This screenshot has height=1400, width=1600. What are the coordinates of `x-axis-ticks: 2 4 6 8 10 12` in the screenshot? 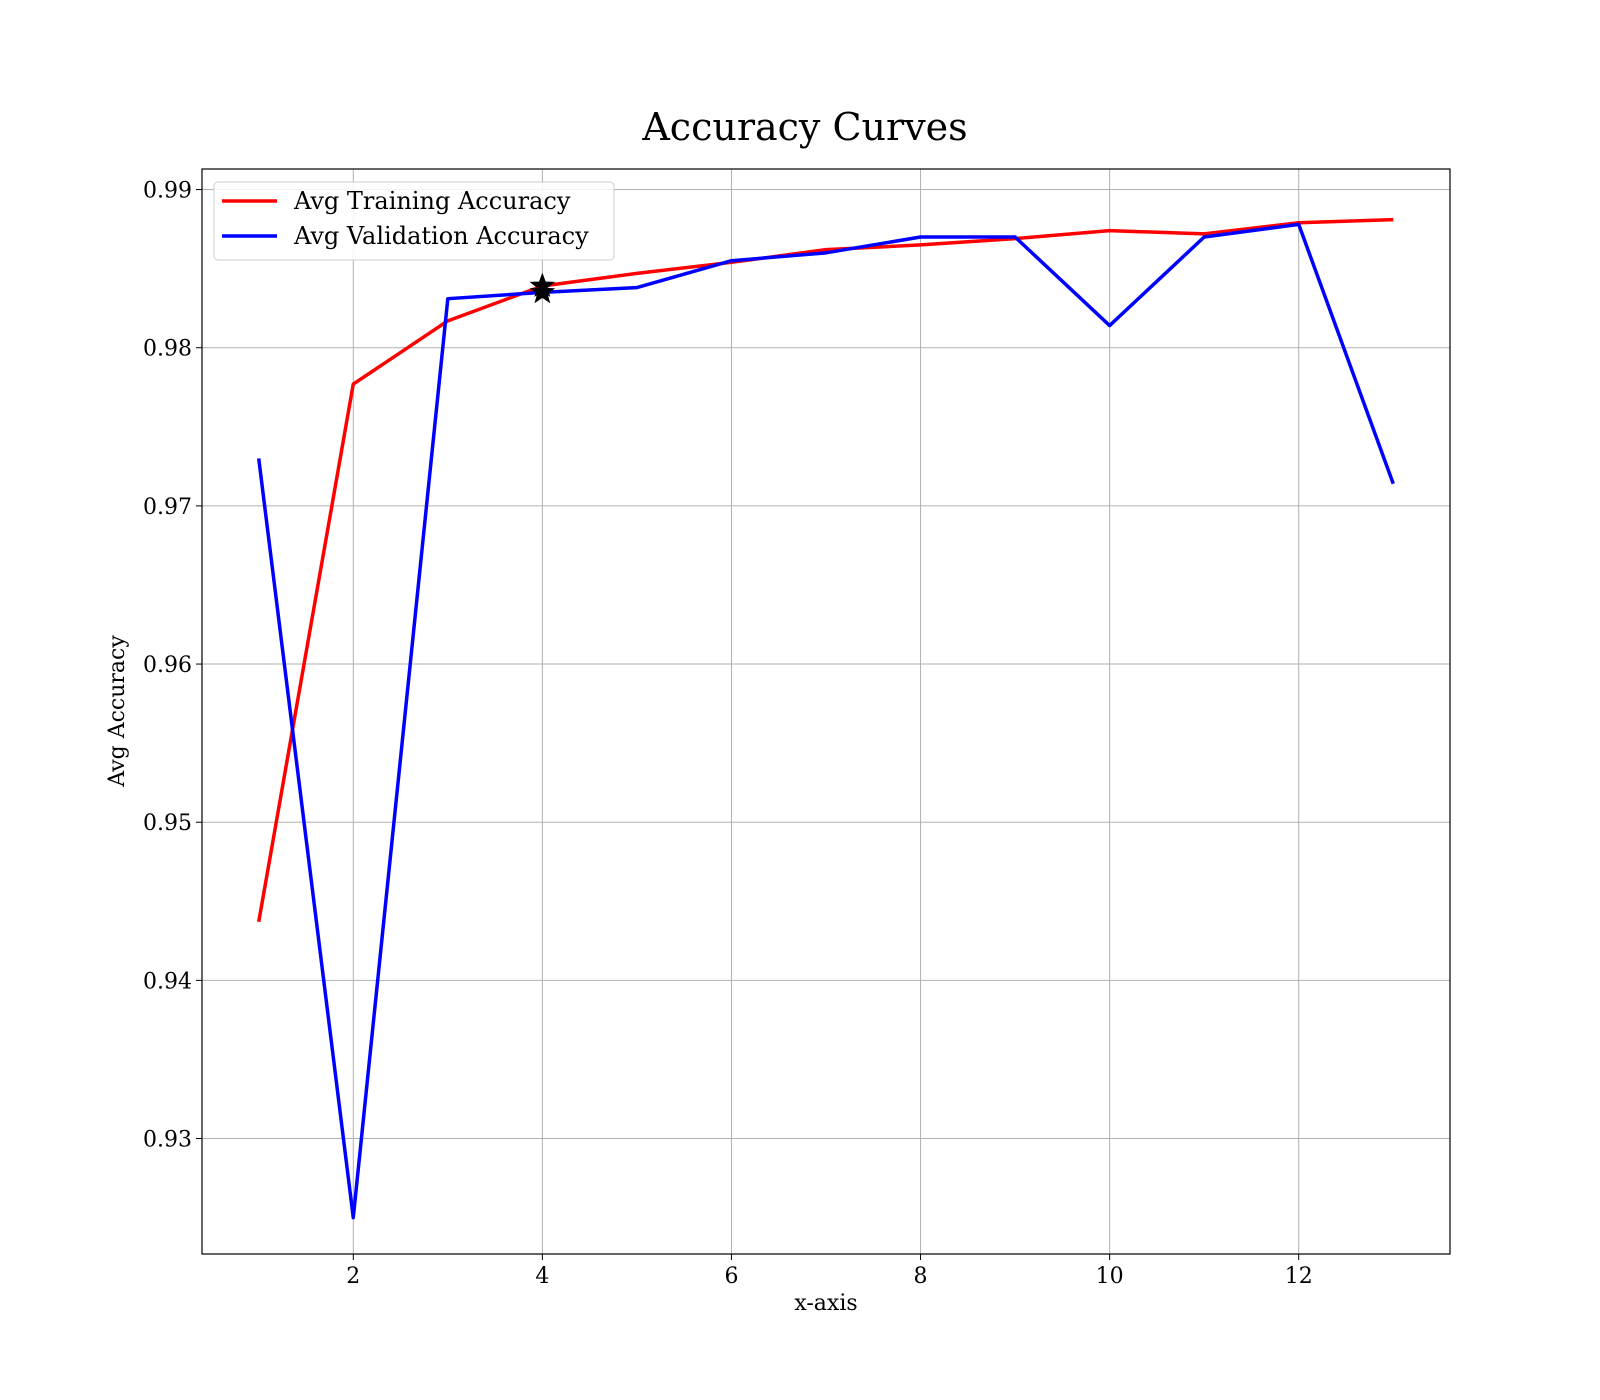 It's located at (829, 1271).